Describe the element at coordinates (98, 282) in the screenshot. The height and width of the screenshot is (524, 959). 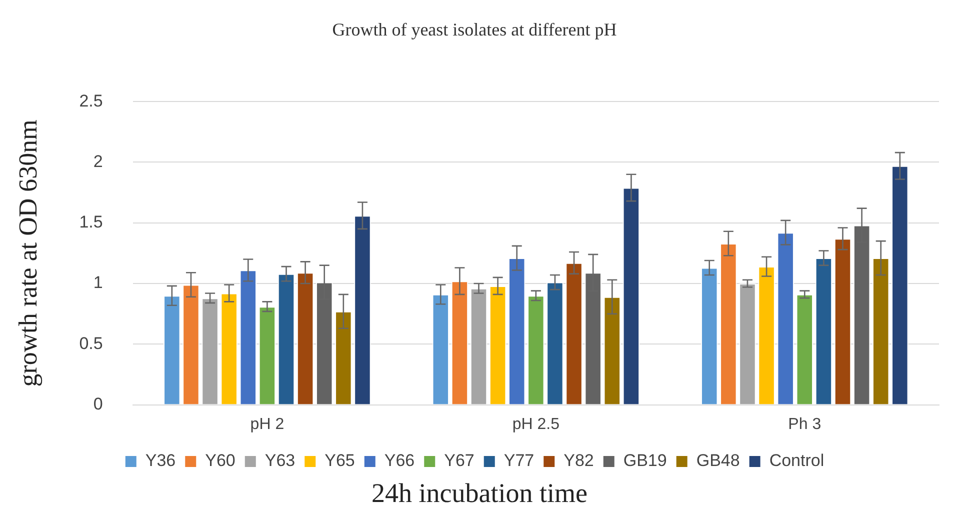
I see `y-tick-label: 1` at that location.